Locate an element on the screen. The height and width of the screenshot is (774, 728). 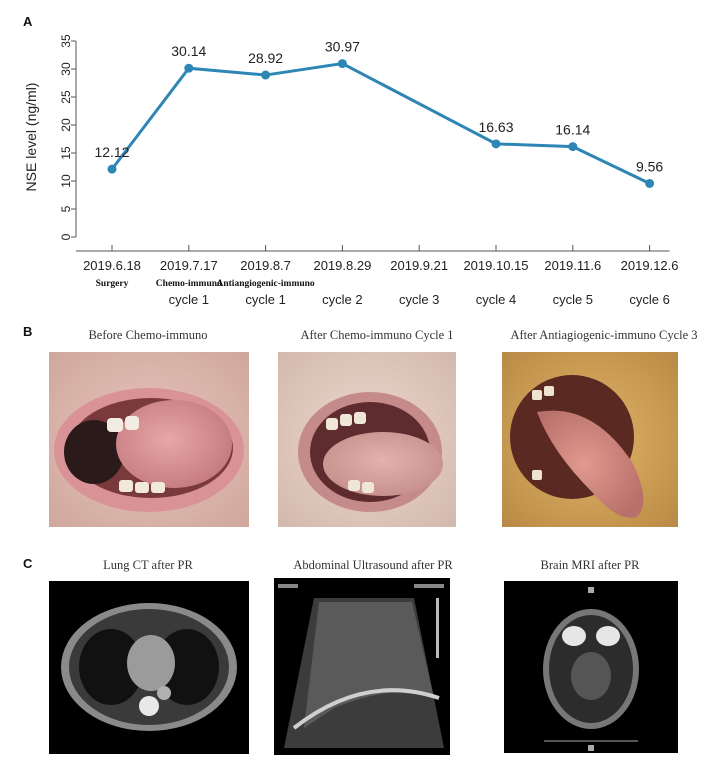
panel-b-label: B is located at coordinates (28, 331).